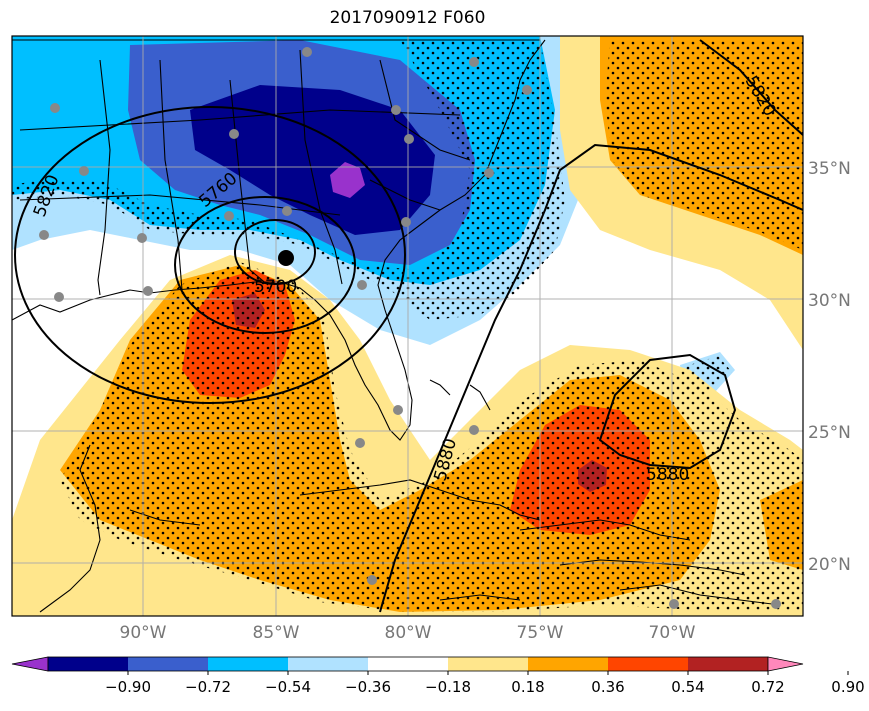 This screenshot has width=869, height=711. What do you see at coordinates (286, 258) in the screenshot?
I see `storm-center-marker` at bounding box center [286, 258].